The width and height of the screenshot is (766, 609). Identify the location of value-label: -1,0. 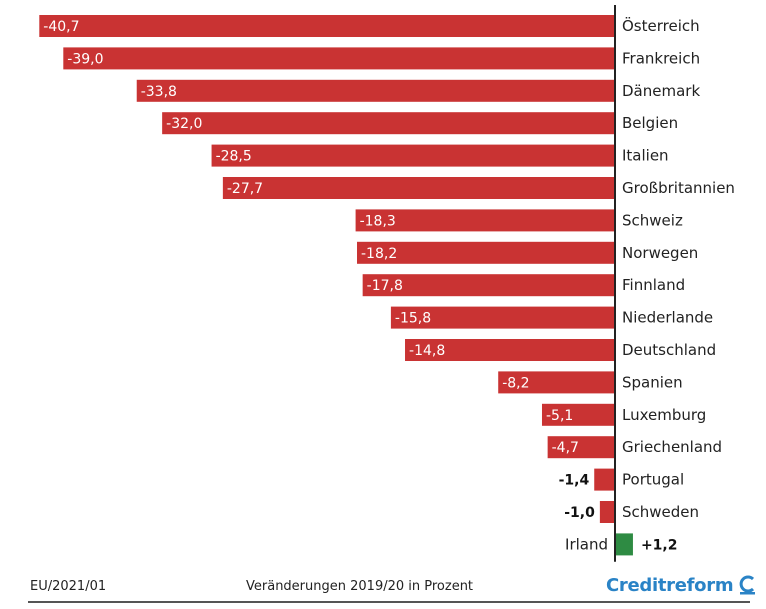
(579, 513).